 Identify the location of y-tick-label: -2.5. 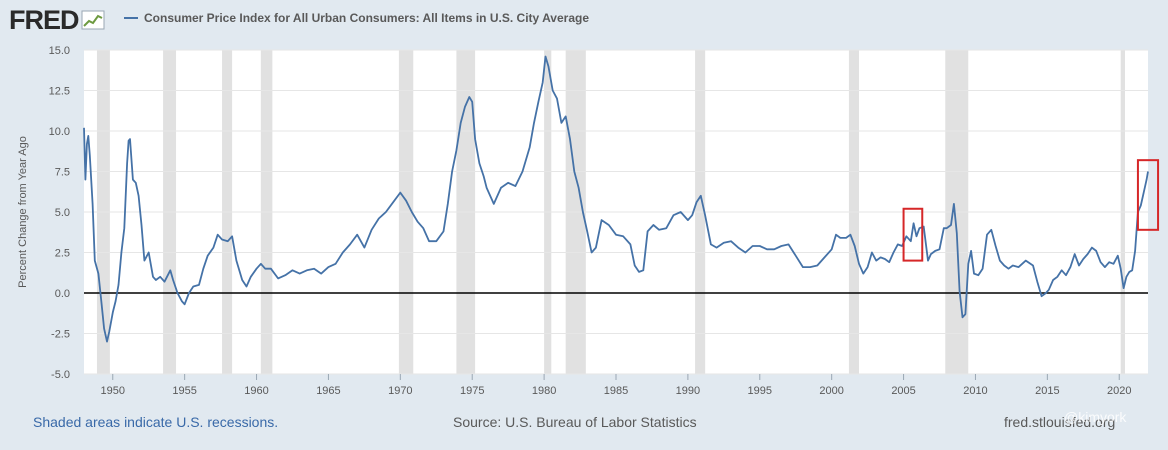
(60, 335).